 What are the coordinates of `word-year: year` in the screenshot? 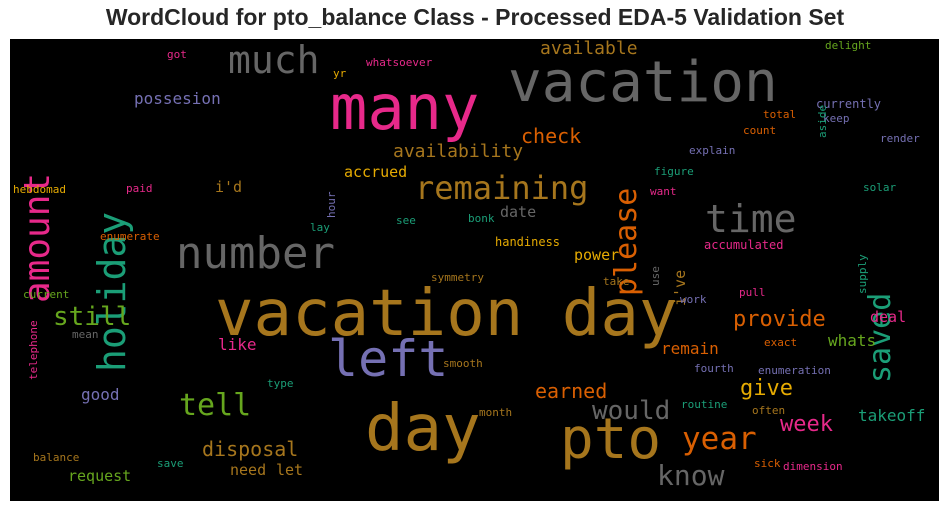 It's located at (719, 439).